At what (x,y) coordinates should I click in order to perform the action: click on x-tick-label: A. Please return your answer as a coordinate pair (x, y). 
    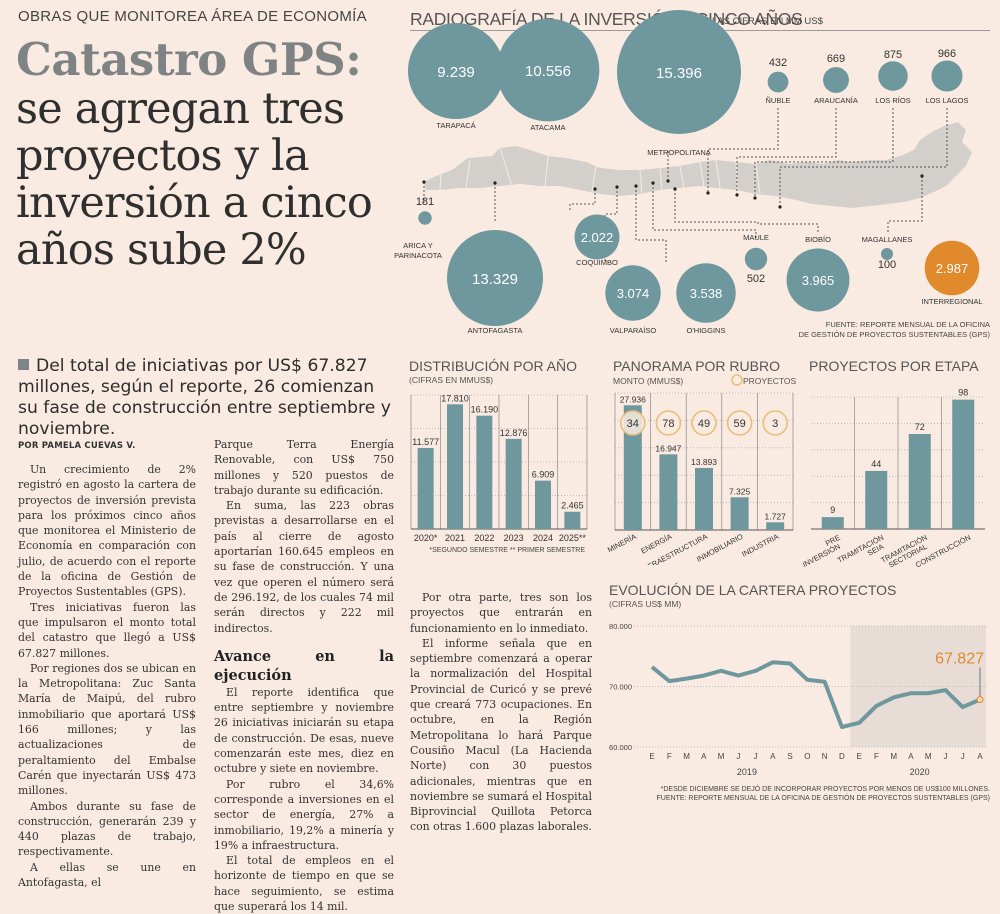
    Looking at the image, I should click on (911, 756).